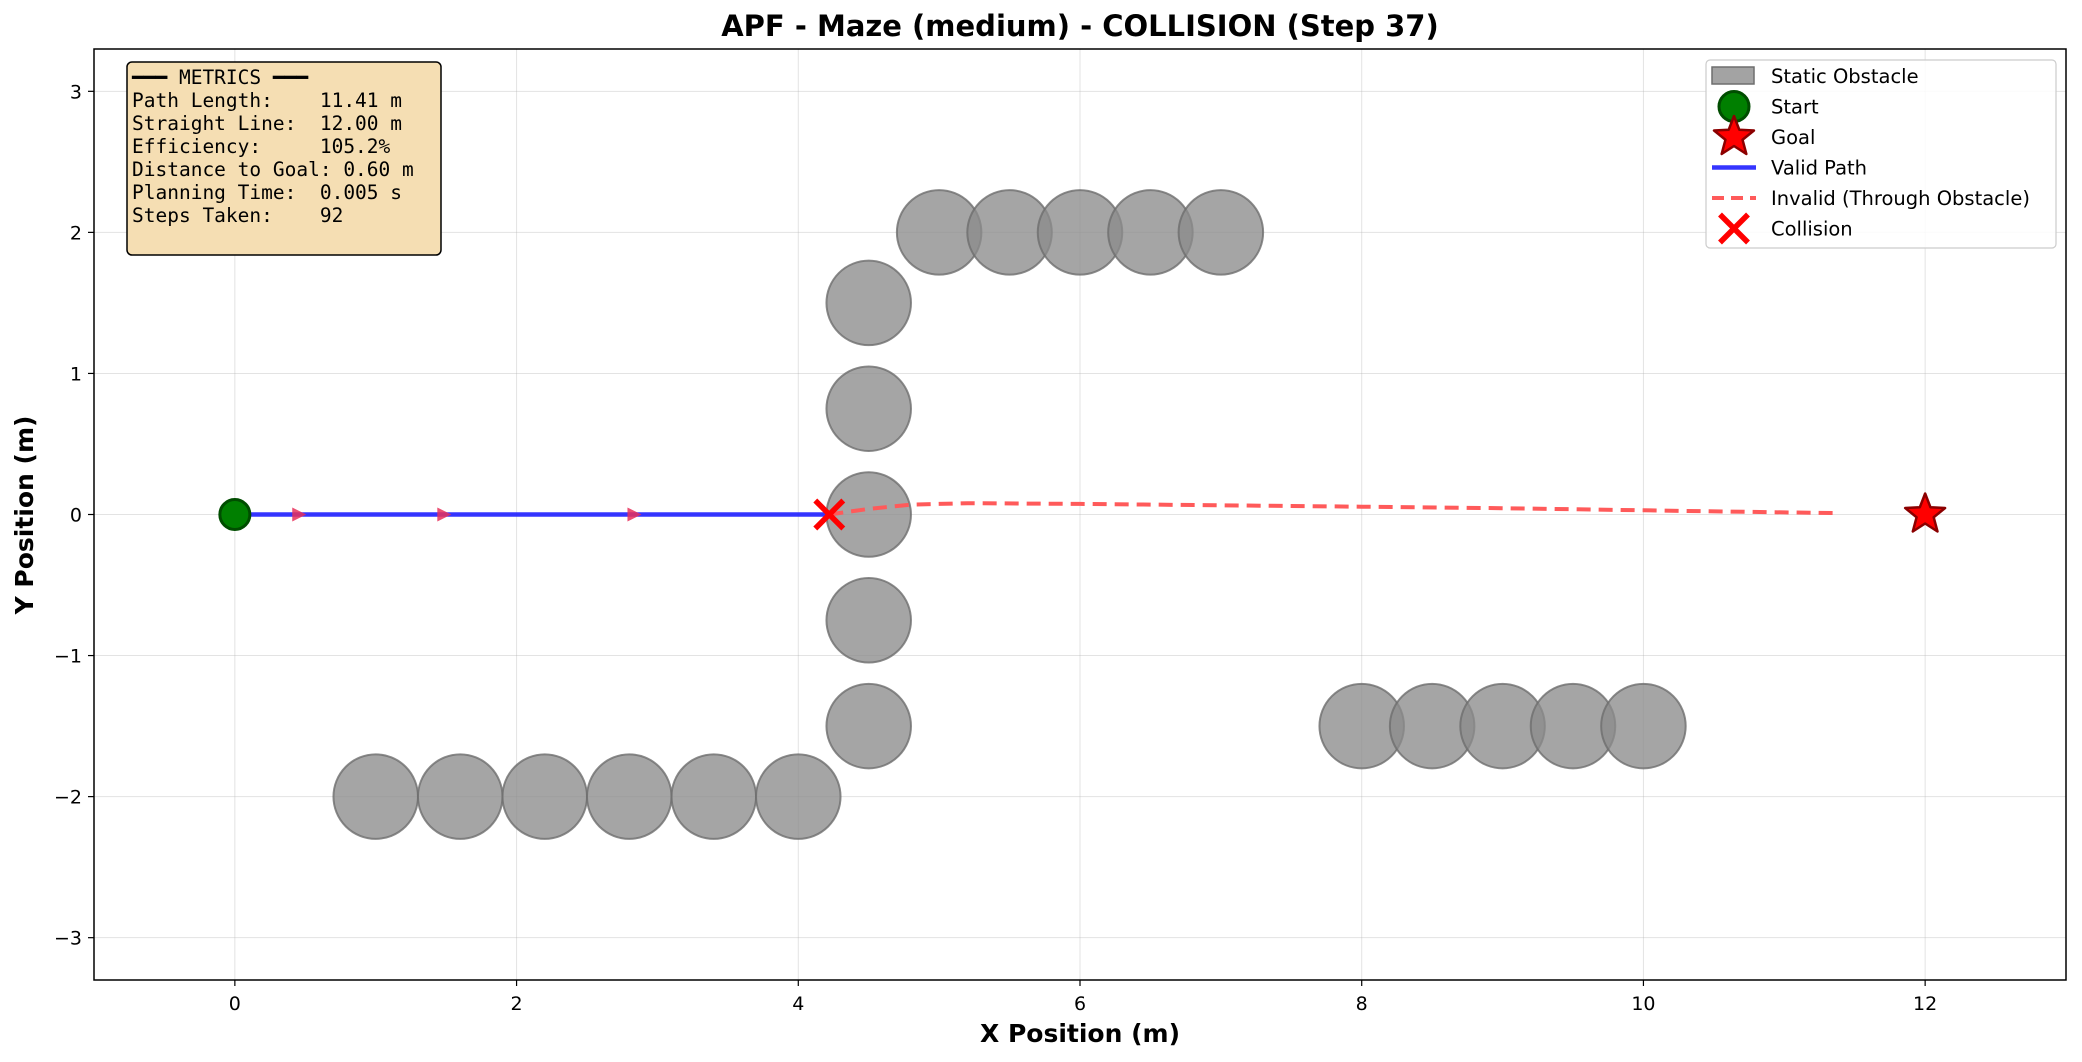 This screenshot has height=1062, width=2082. Describe the element at coordinates (267, 123) in the screenshot. I see `metrics-line: Straight Line: 12.00 m` at that location.